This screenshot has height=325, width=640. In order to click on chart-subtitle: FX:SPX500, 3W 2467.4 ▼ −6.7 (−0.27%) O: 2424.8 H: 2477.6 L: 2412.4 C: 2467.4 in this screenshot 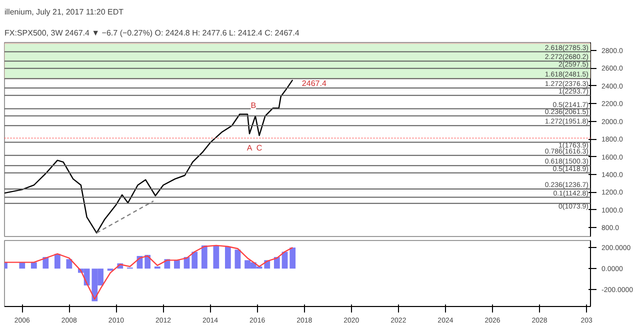, I will do `click(152, 33)`.